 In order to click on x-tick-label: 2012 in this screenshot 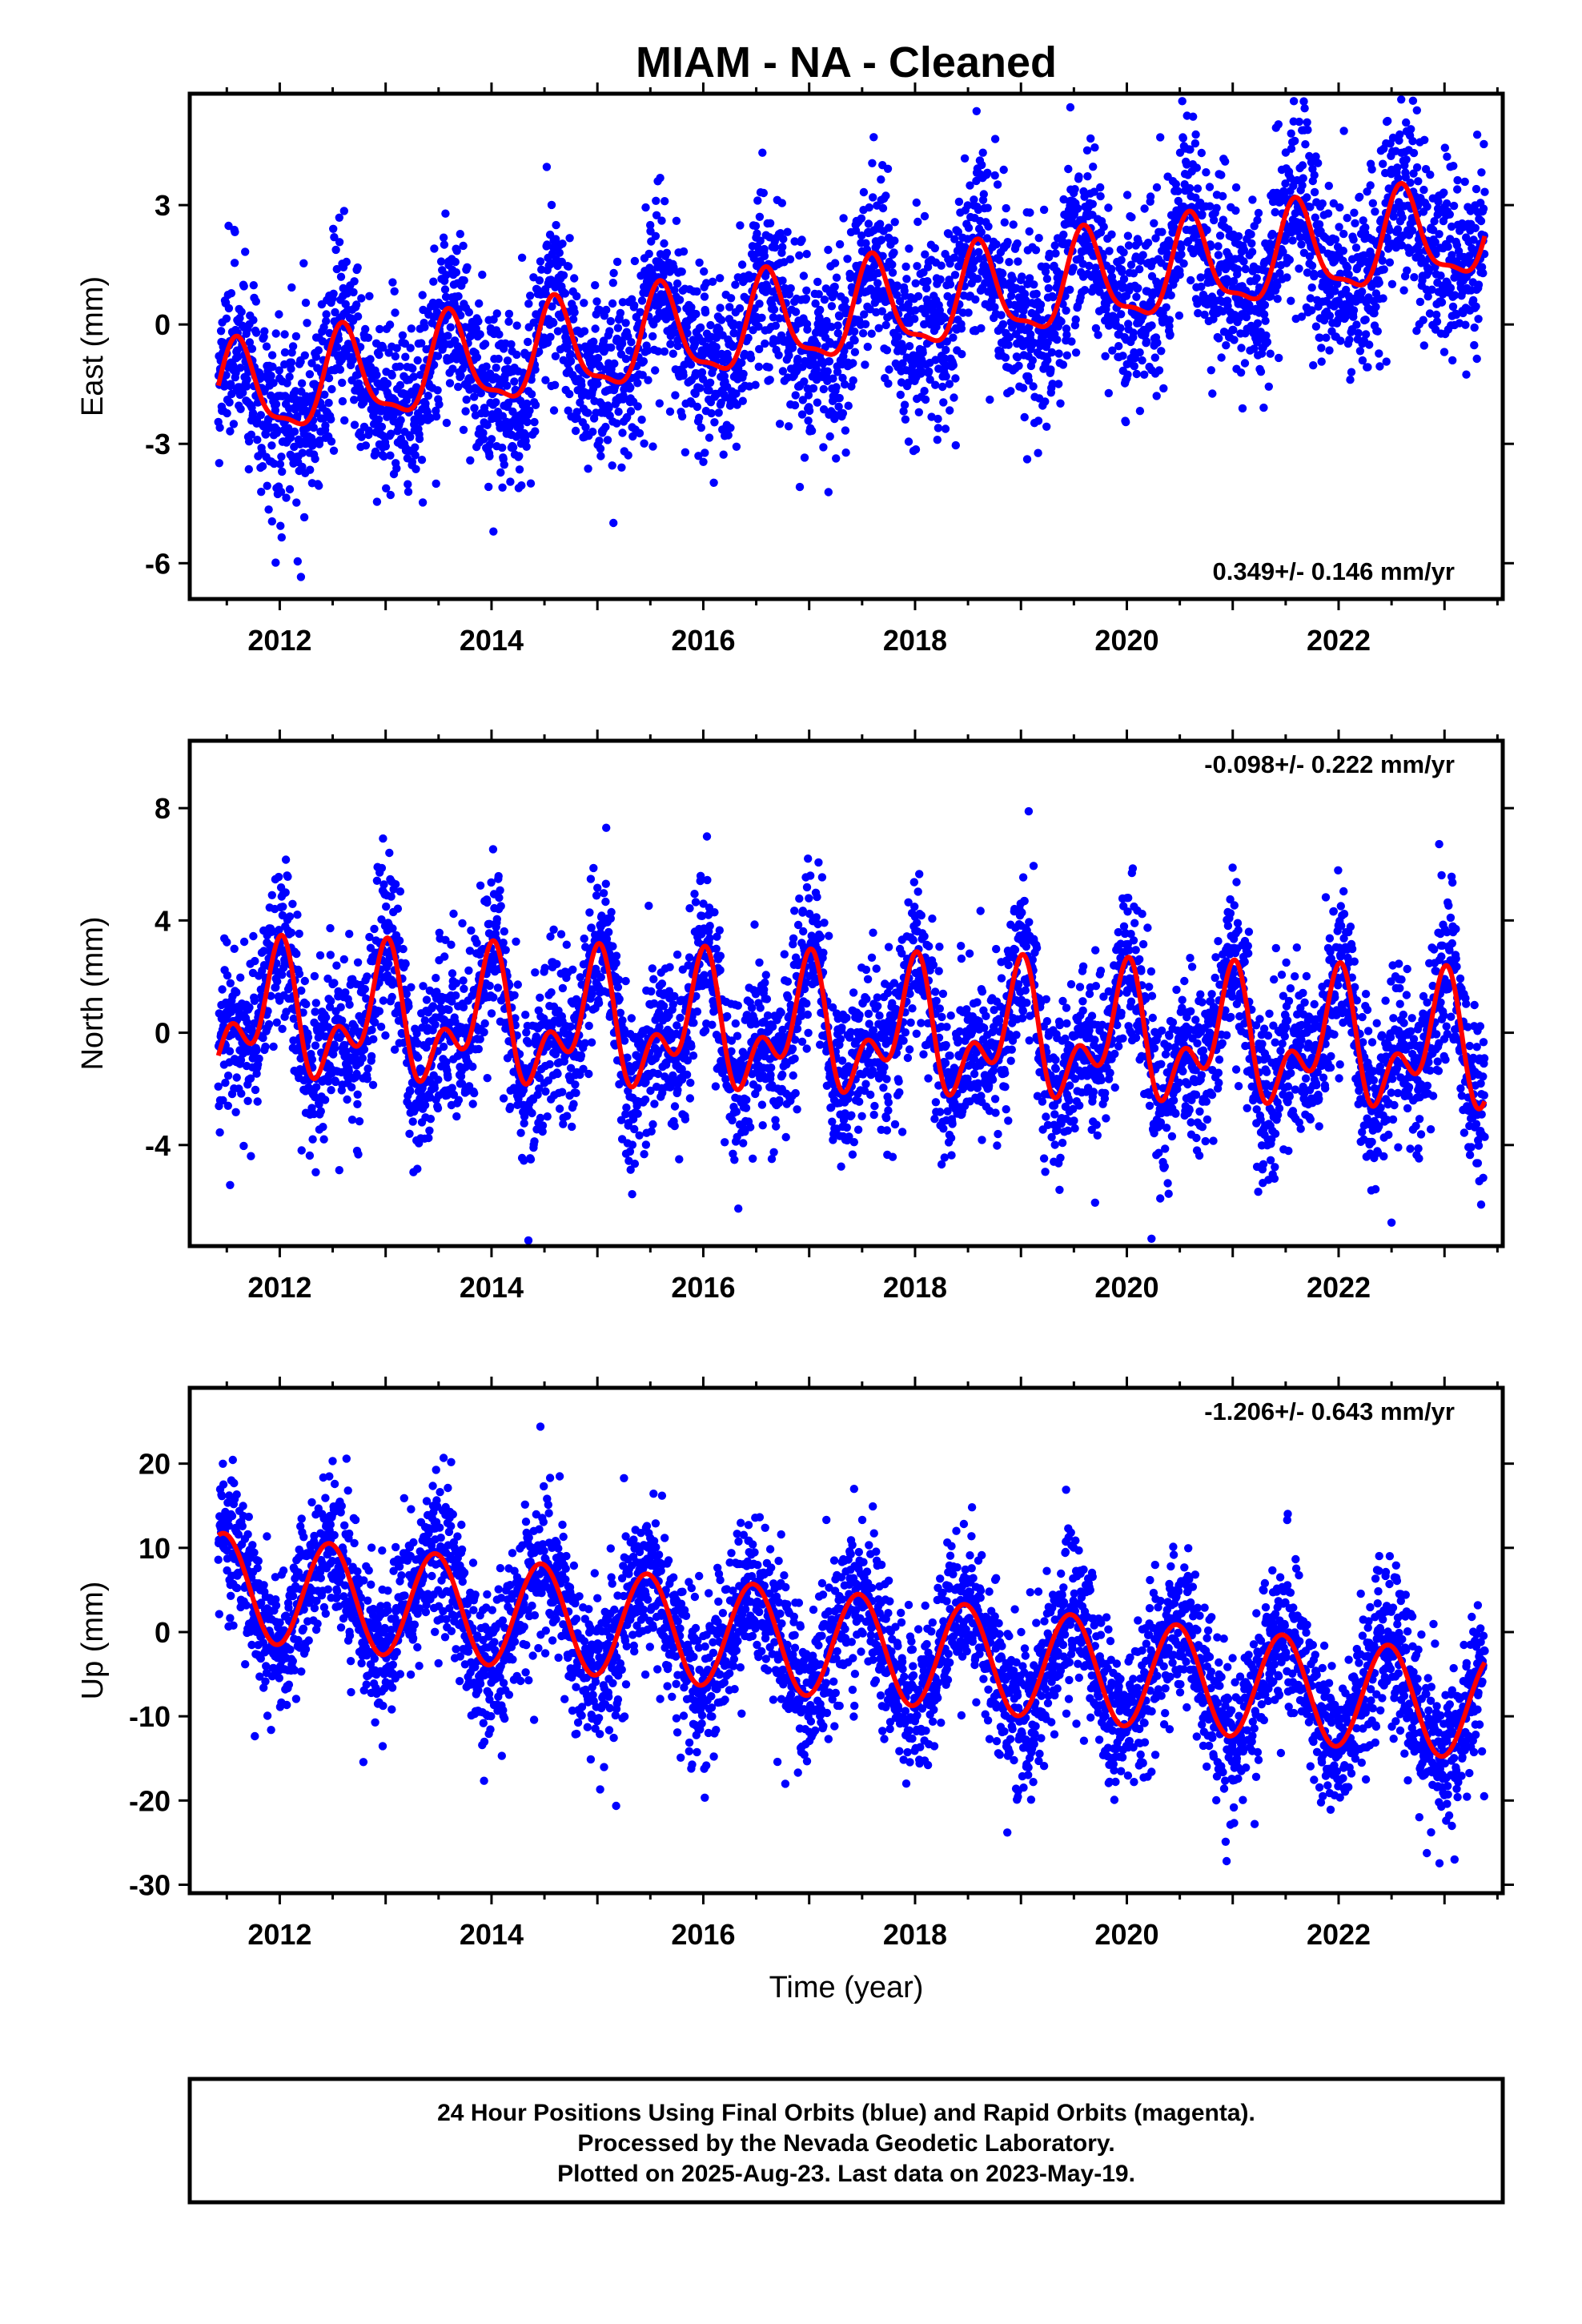, I will do `click(279, 640)`.